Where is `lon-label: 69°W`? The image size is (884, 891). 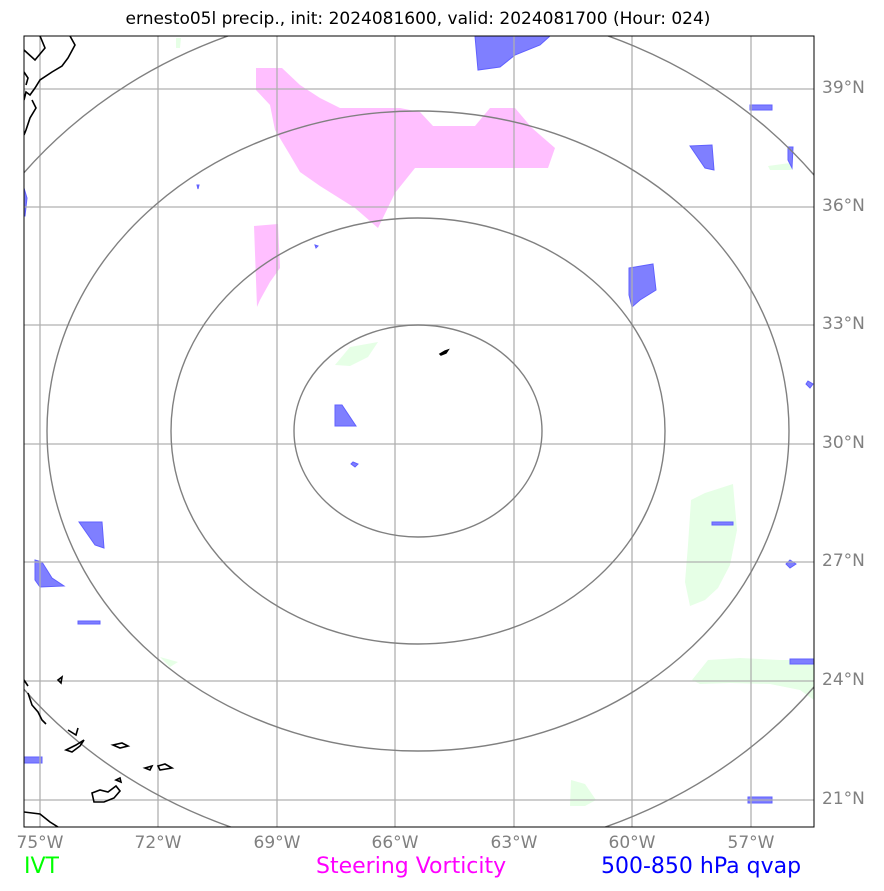
lon-label: 69°W is located at coordinates (277, 843).